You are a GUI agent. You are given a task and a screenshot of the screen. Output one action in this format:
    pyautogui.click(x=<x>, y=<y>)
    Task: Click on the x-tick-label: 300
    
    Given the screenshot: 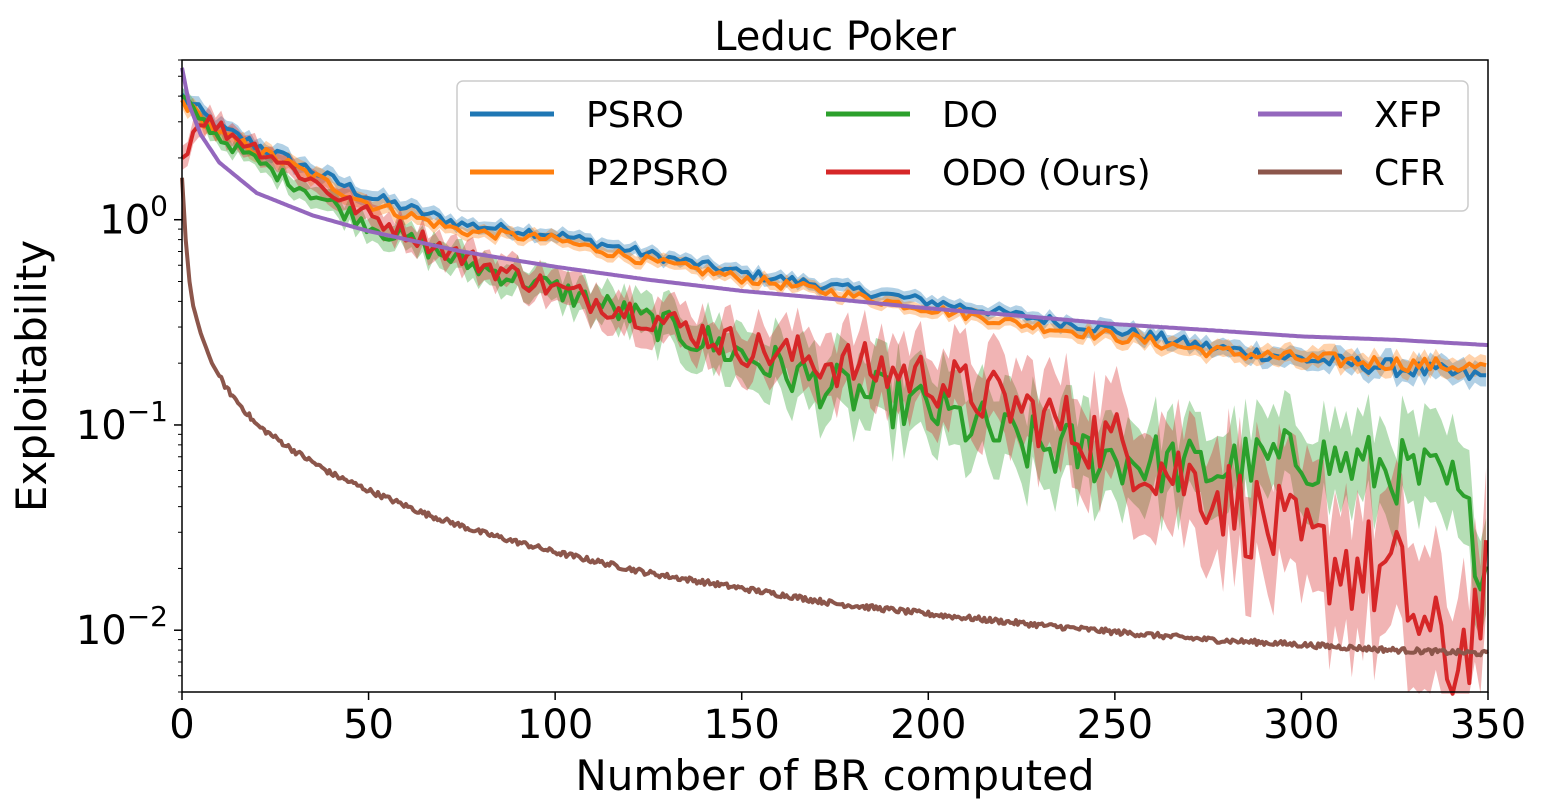 What is the action you would take?
    pyautogui.click(x=1301, y=725)
    